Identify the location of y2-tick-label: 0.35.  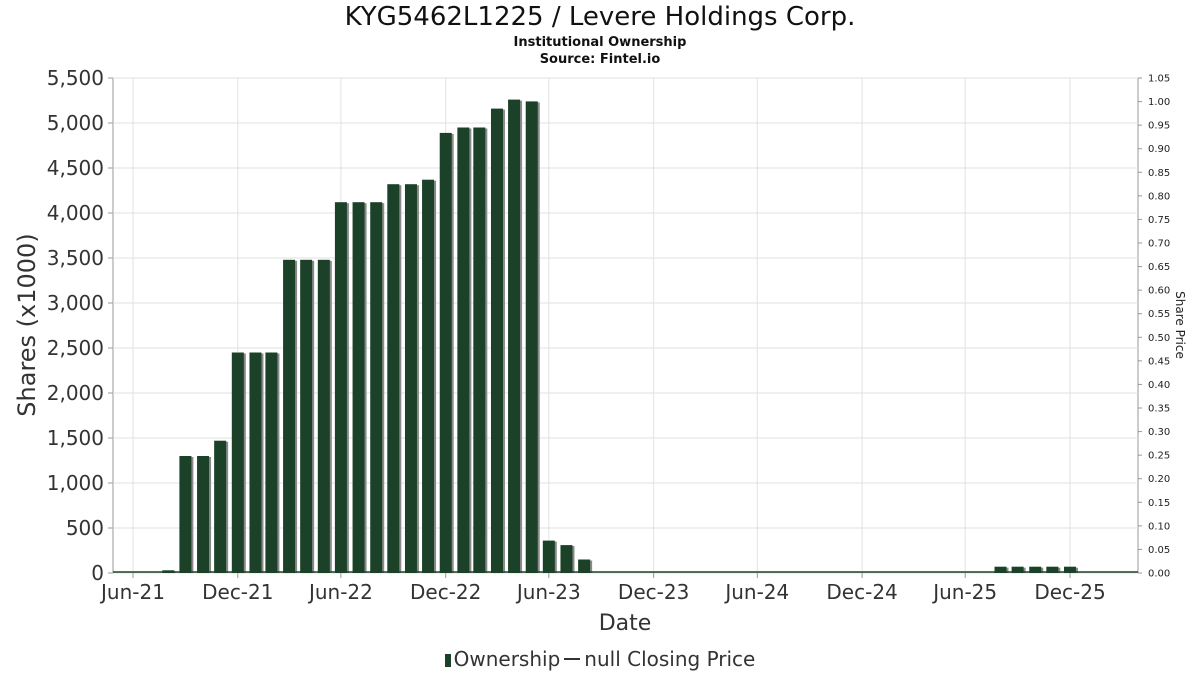
(1159, 409).